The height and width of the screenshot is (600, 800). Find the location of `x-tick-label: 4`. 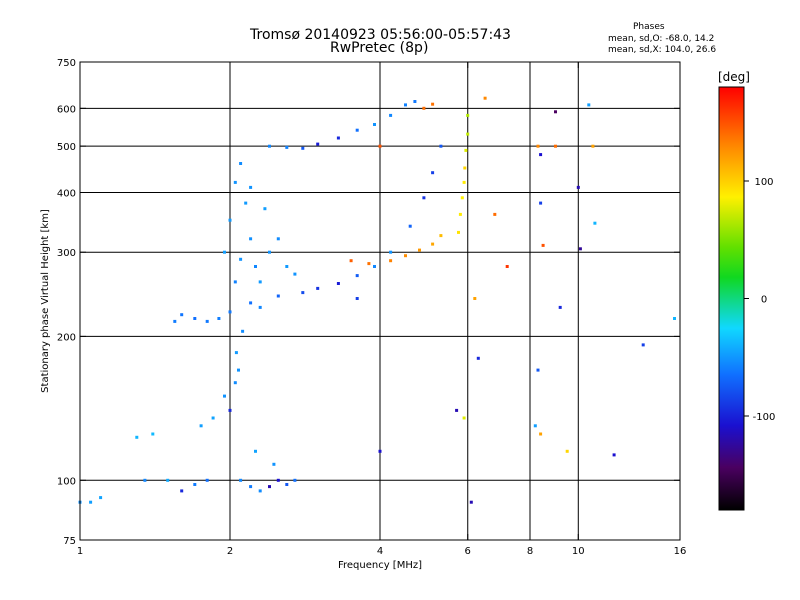

x-tick-label: 4 is located at coordinates (380, 551).